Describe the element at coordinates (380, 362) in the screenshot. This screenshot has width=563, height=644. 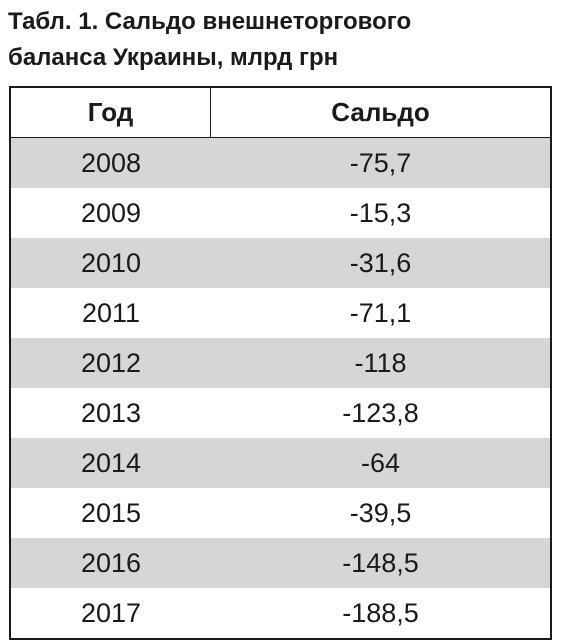
I see `balance-cell: -118` at that location.